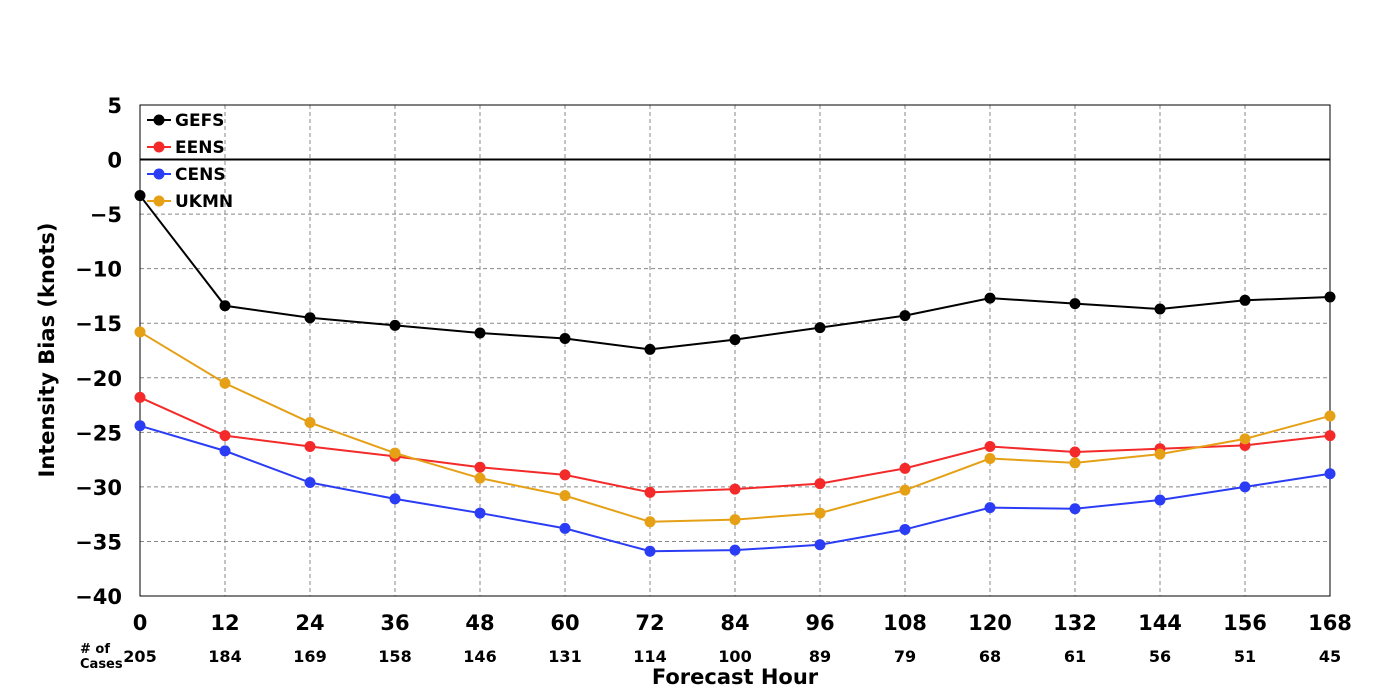 The width and height of the screenshot is (1400, 700). I want to click on x-tick-label: 84, so click(734, 623).